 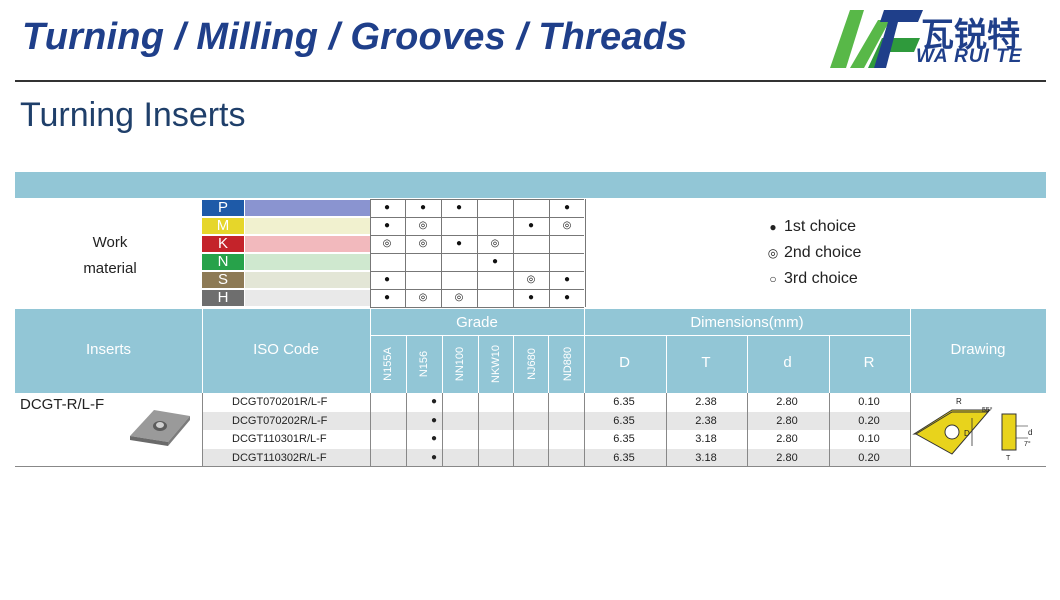 What do you see at coordinates (967, 433) in the screenshot?
I see `drawing-label-D: D` at bounding box center [967, 433].